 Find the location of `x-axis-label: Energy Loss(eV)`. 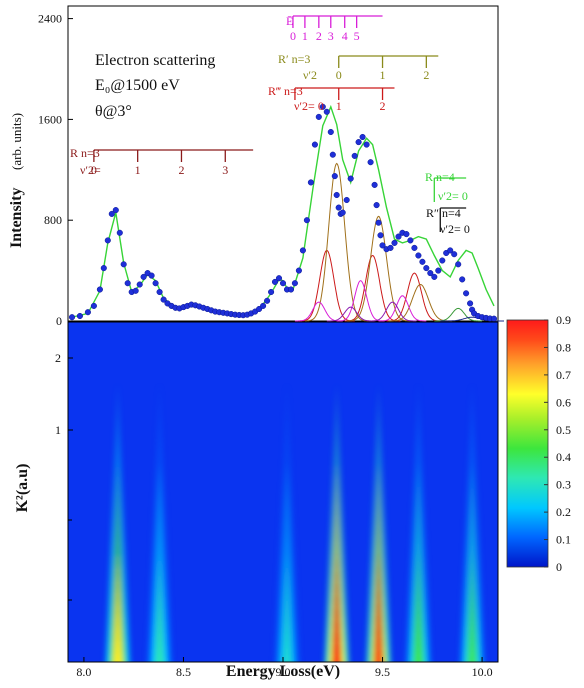

x-axis-label: Energy Loss(eV) is located at coordinates (283, 671).